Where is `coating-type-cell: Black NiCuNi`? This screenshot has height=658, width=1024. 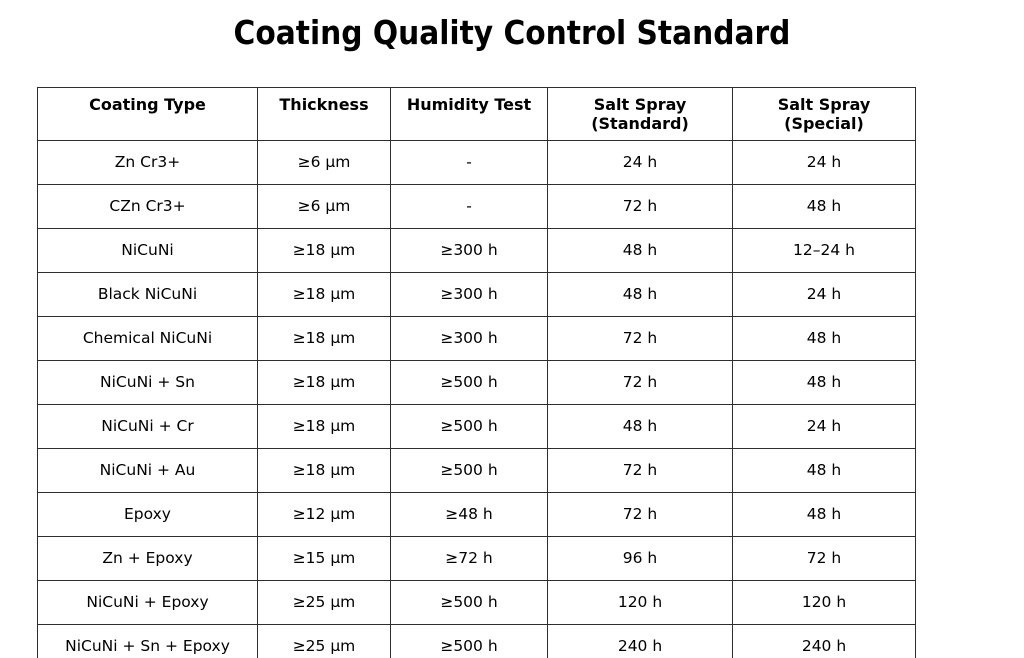 coating-type-cell: Black NiCuNi is located at coordinates (147, 294).